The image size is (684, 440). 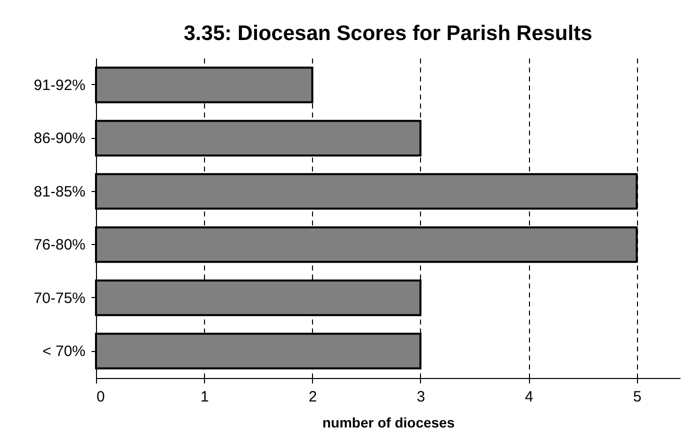 I want to click on y-tick-label: 76-80%, so click(x=60, y=245).